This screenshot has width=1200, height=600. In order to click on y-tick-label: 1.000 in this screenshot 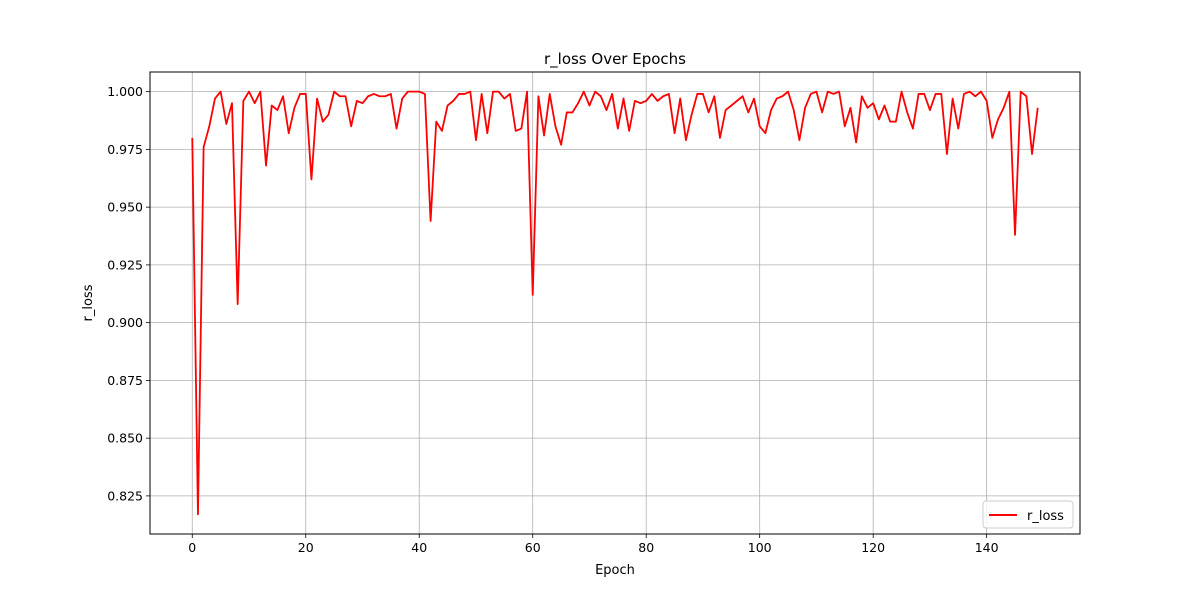, I will do `click(125, 91)`.